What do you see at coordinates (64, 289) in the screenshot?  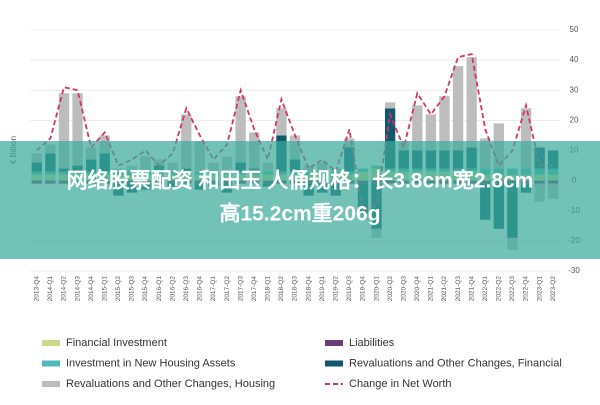 I see `x-tick-label: 2014-Q2` at bounding box center [64, 289].